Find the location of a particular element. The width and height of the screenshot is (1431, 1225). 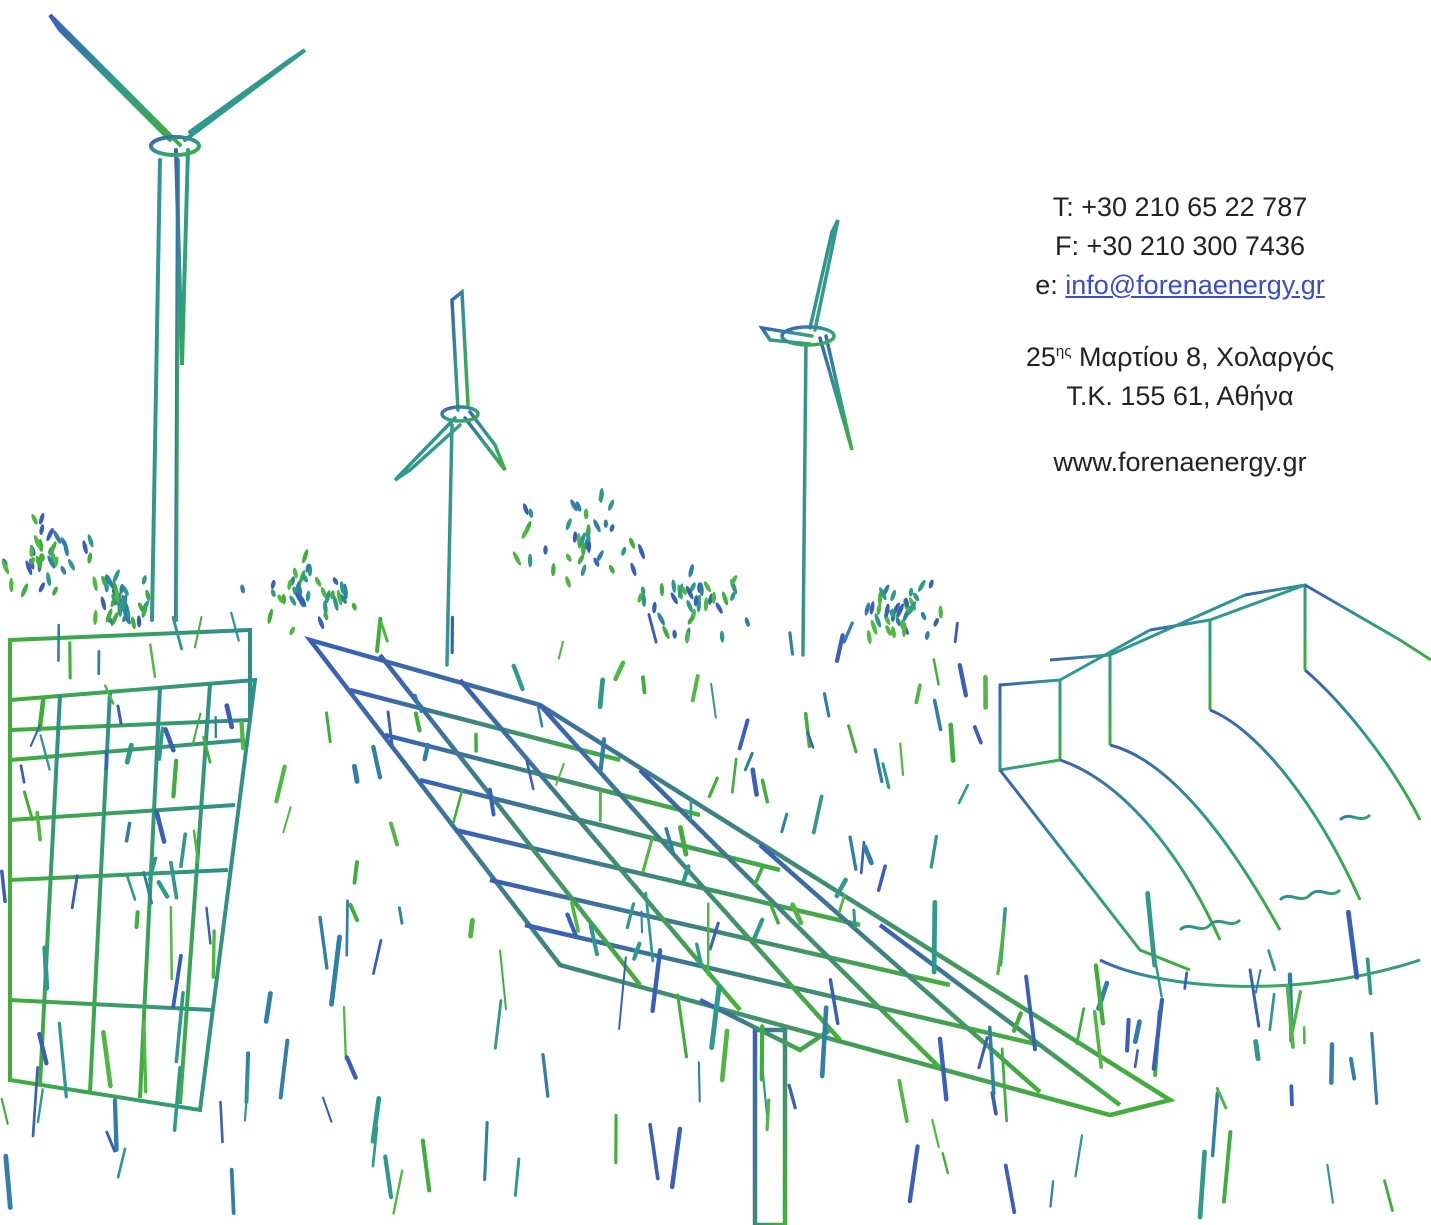

wind-turbine-right is located at coordinates (806, 438).